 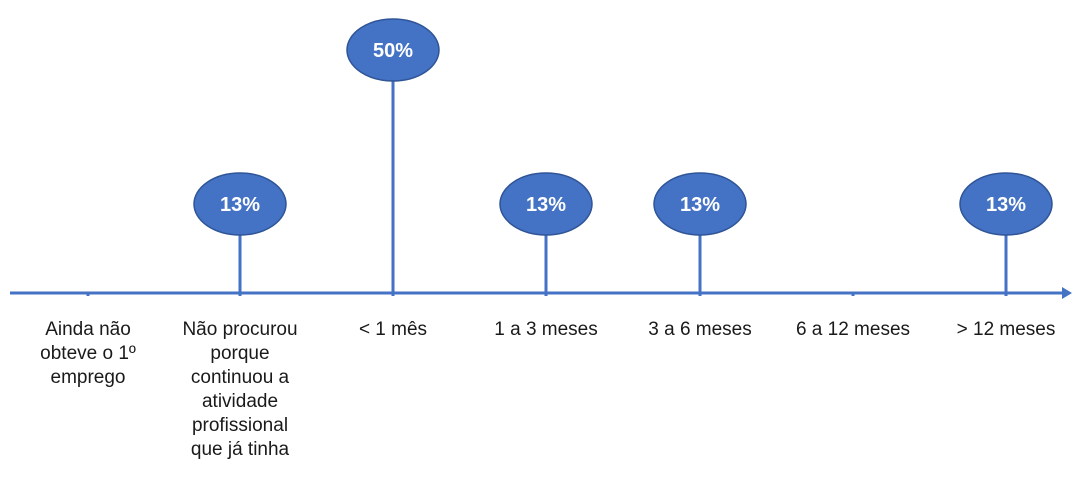 I want to click on category-label: 1 a 3 meses, so click(x=546, y=329).